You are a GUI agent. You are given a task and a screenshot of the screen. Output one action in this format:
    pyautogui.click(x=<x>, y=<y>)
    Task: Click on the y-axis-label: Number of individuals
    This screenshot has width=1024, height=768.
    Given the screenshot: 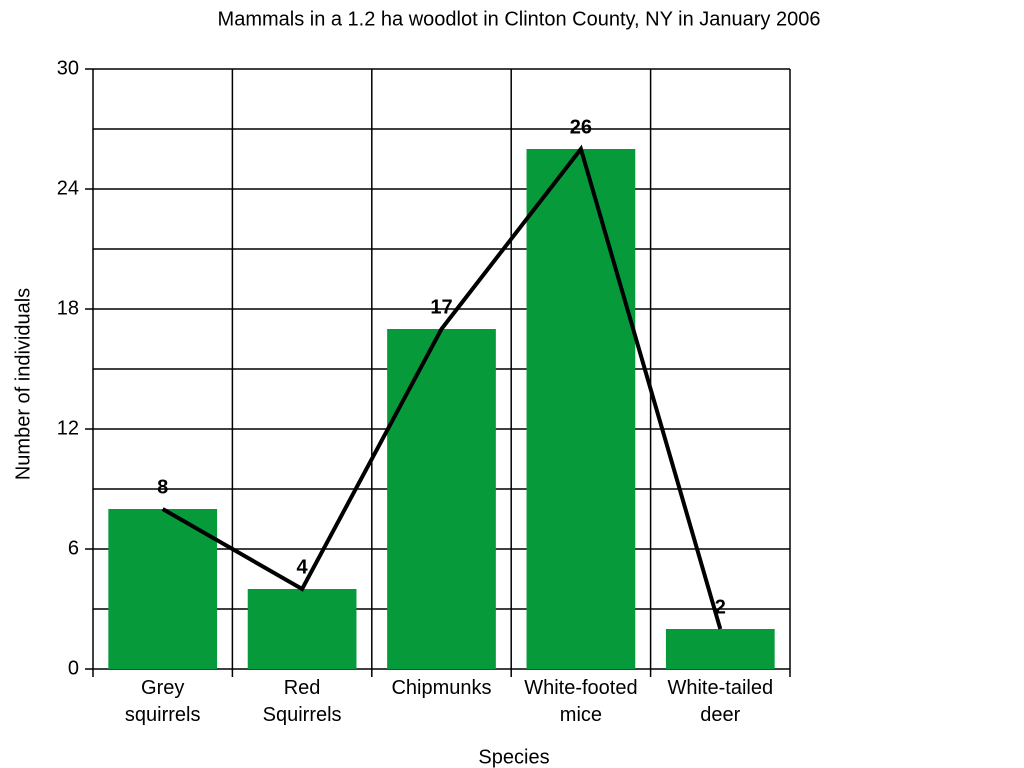 What is the action you would take?
    pyautogui.click(x=23, y=384)
    